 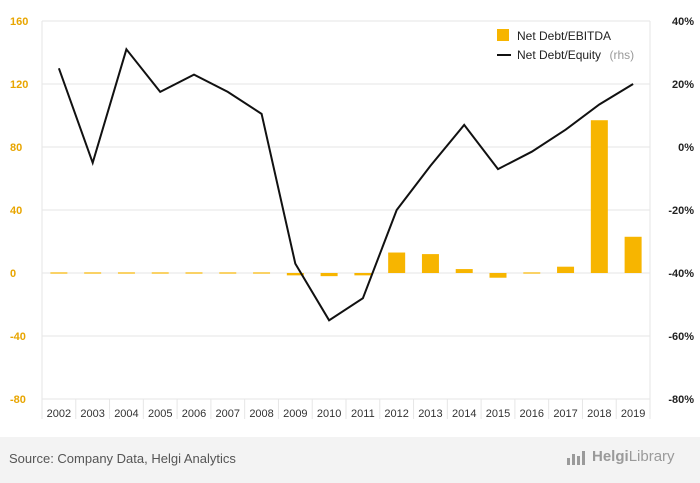 What do you see at coordinates (498, 414) in the screenshot?
I see `x-tick-label: 2015` at bounding box center [498, 414].